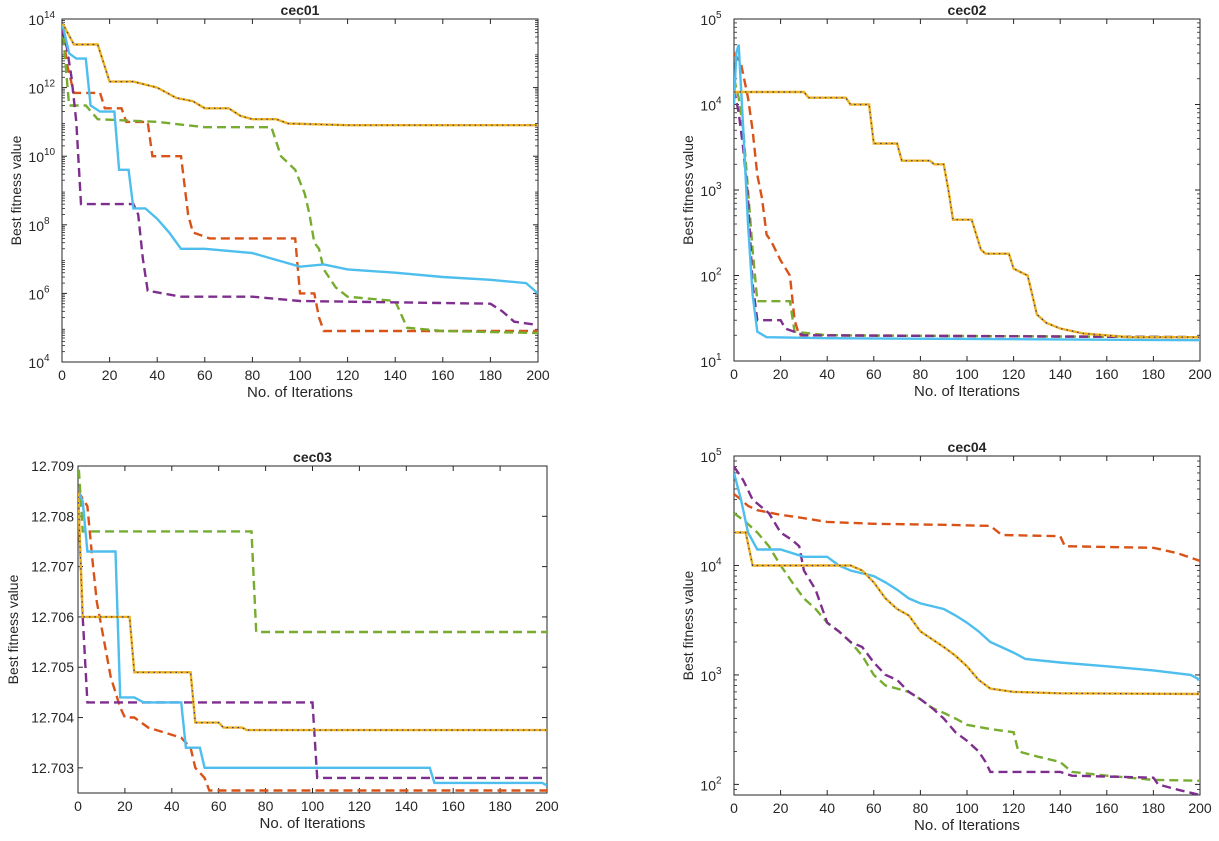  I want to click on y-tick-exponent: 14, so click(50, 15).